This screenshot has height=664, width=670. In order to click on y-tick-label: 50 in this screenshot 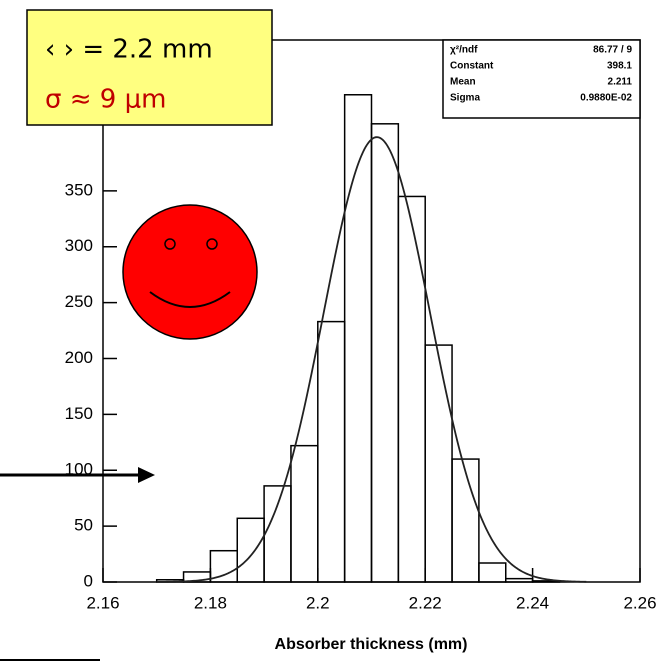, I will do `click(83, 525)`.